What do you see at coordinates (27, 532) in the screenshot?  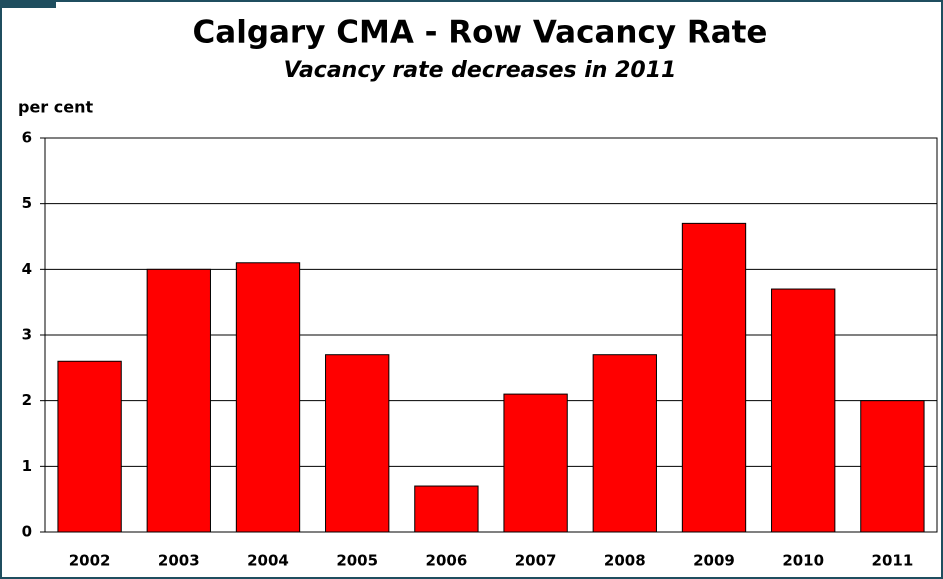 I see `y-tick-label: 0` at bounding box center [27, 532].